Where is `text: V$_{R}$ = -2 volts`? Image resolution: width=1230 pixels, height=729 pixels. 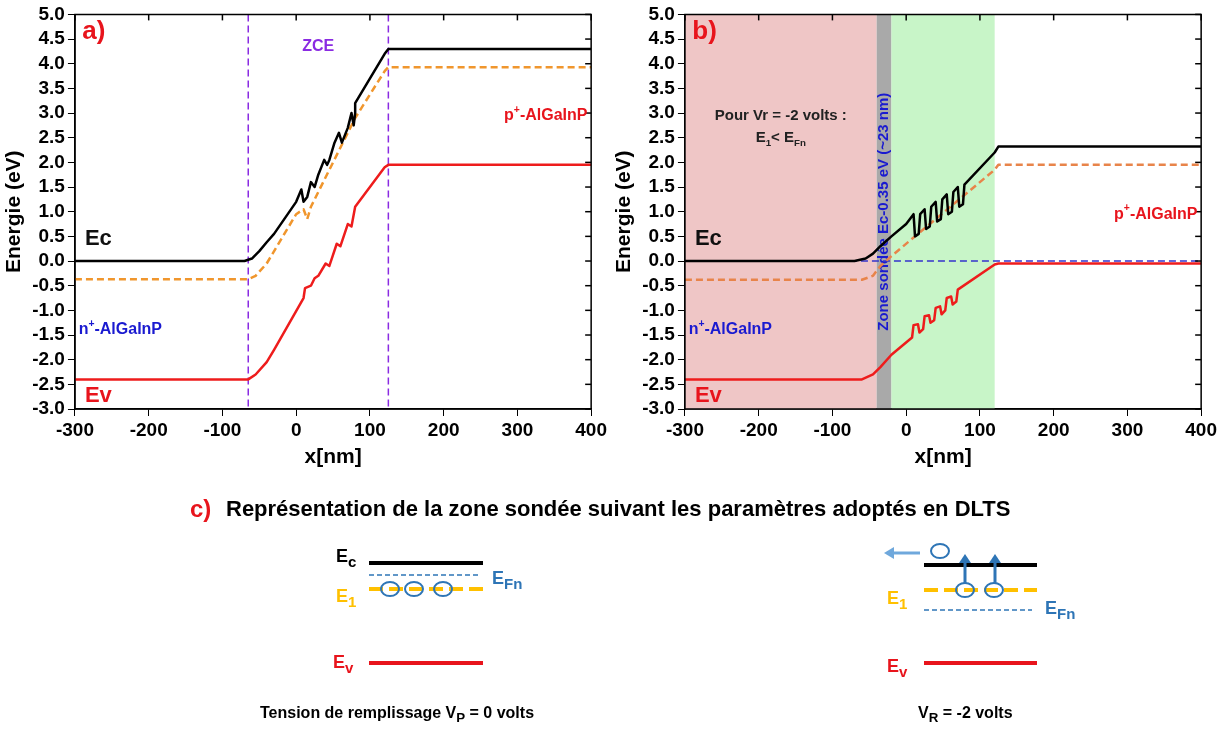
text: V$_{R}$ = -2 volts is located at coordinates (965, 715).